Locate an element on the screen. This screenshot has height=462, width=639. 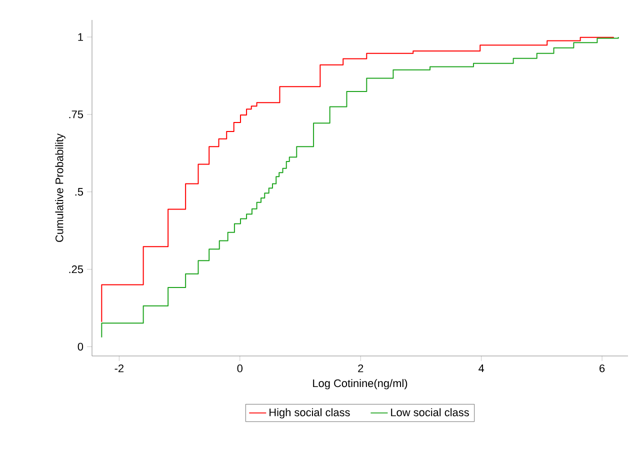
y-tick-label: .25 is located at coordinates (76, 269).